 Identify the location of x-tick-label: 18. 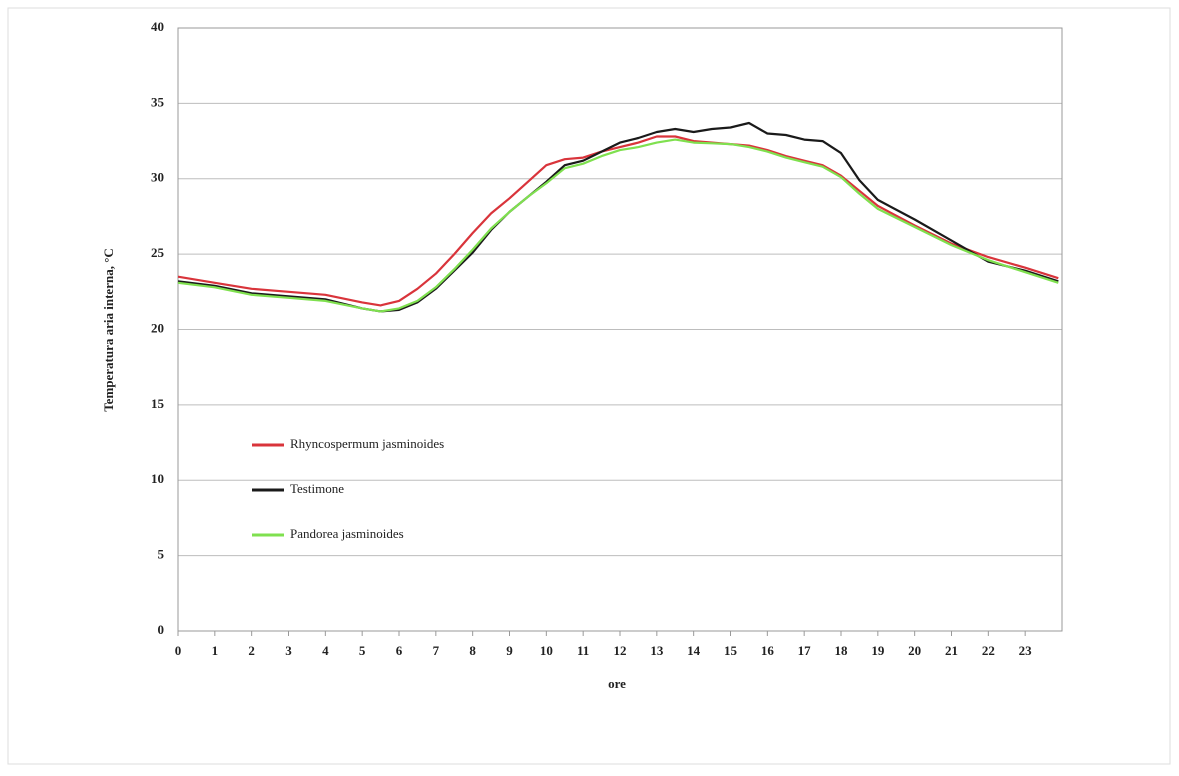
(842, 650).